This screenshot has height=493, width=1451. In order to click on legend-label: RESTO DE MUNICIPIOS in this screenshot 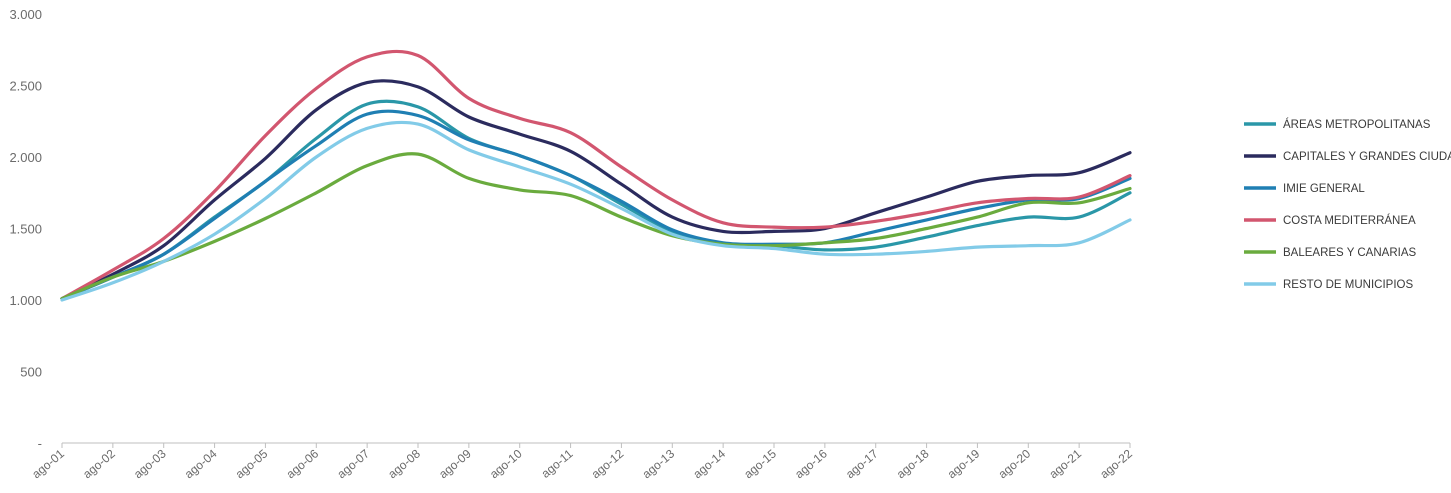, I will do `click(1348, 285)`.